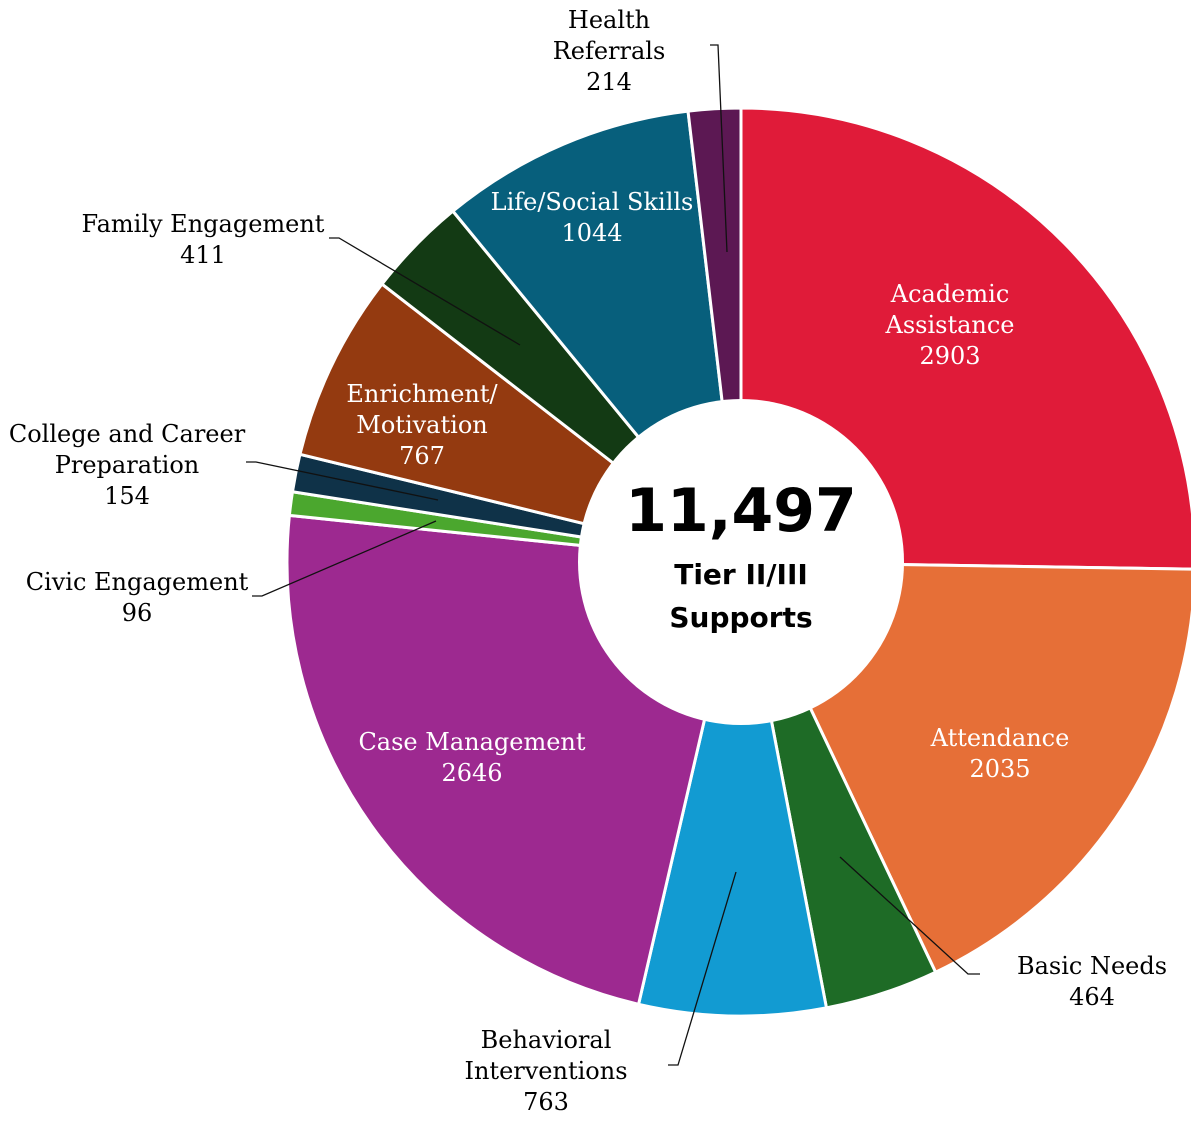 This screenshot has width=1191, height=1123. What do you see at coordinates (127, 496) in the screenshot?
I see `slice-value: 154` at bounding box center [127, 496].